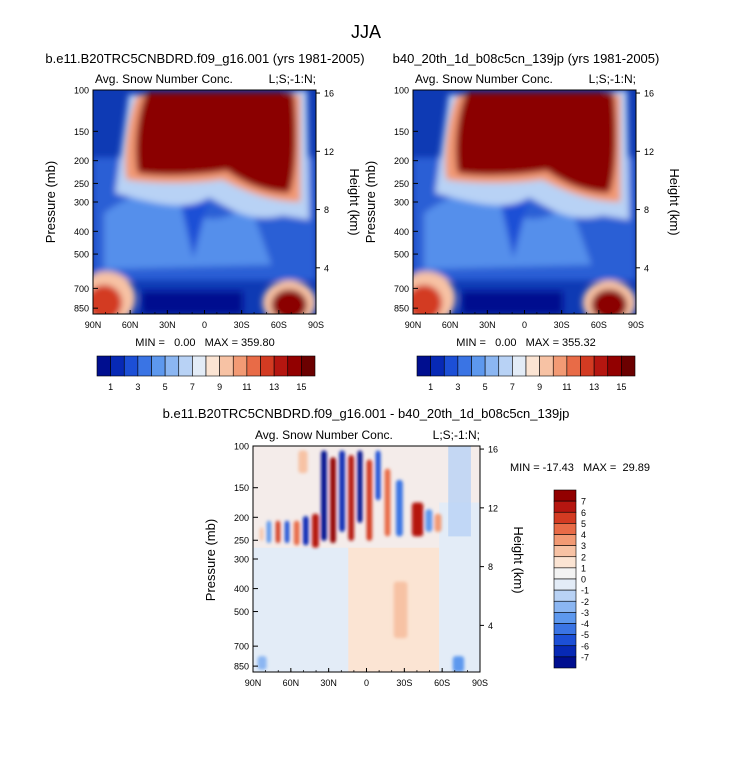  What do you see at coordinates (204, 202) in the screenshot?
I see `panel-a-contour-field` at bounding box center [204, 202].